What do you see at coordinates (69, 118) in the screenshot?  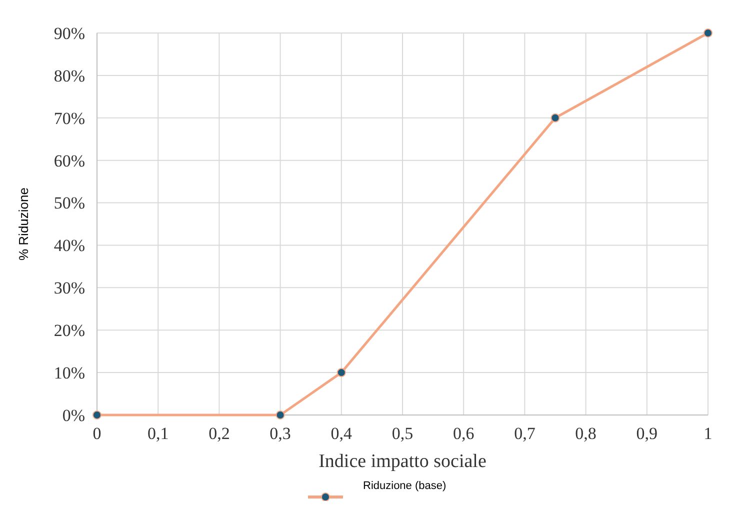 I see `y-tick-label: 70%` at bounding box center [69, 118].